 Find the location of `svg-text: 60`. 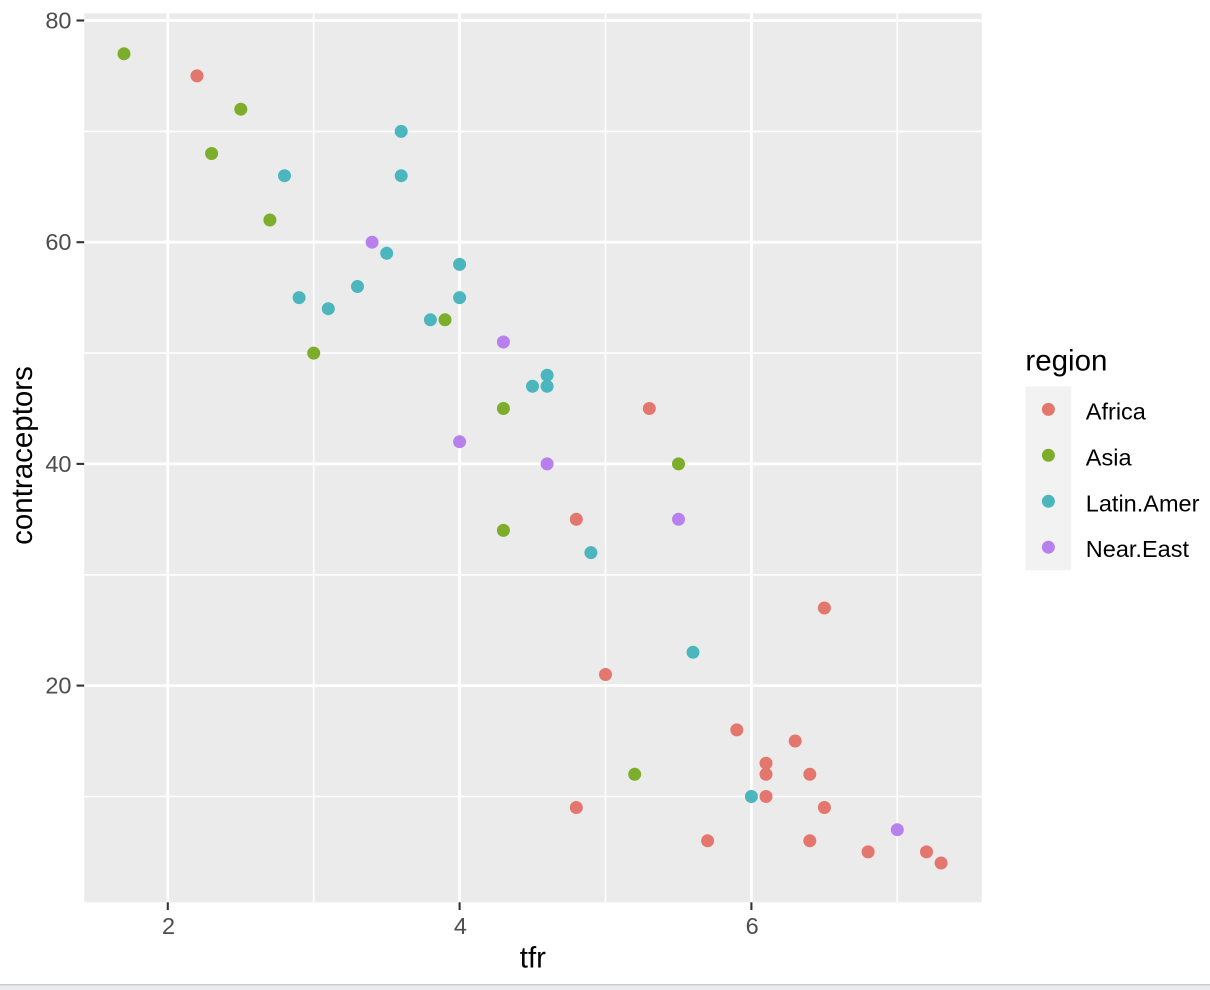

svg-text: 60 is located at coordinates (58, 242).